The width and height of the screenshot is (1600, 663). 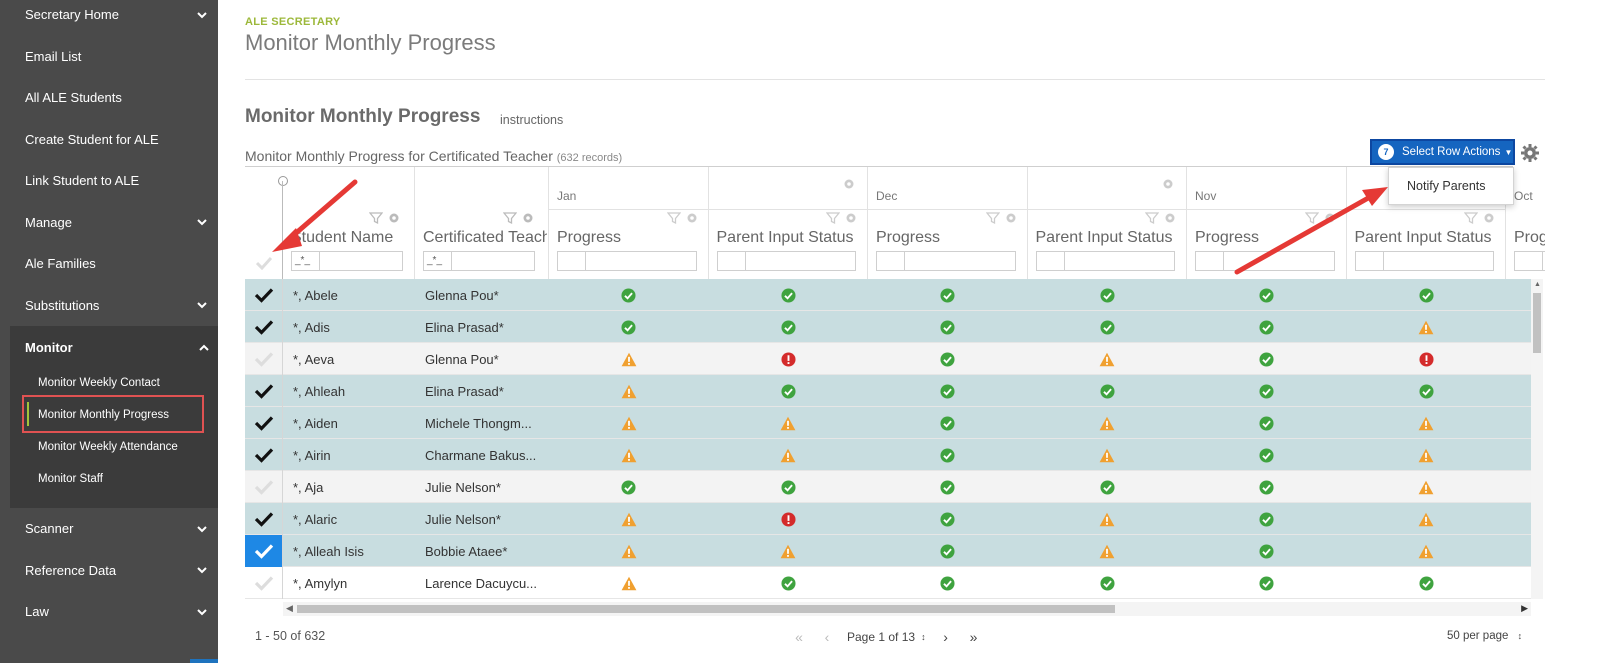 I want to click on vertical-scrollbar: ▲, so click(x=1537, y=439).